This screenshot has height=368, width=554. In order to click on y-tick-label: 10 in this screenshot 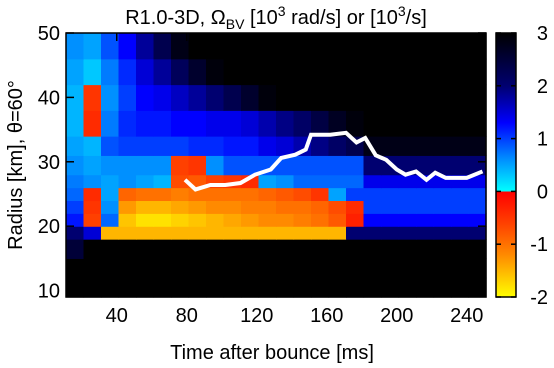, I will do `click(49, 292)`.